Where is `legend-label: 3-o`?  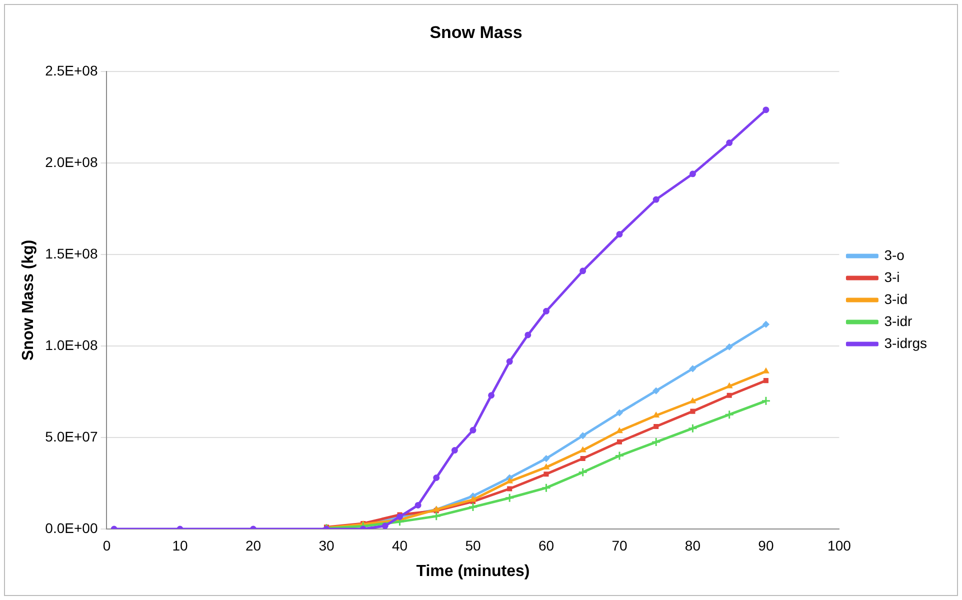 legend-label: 3-o is located at coordinates (894, 254).